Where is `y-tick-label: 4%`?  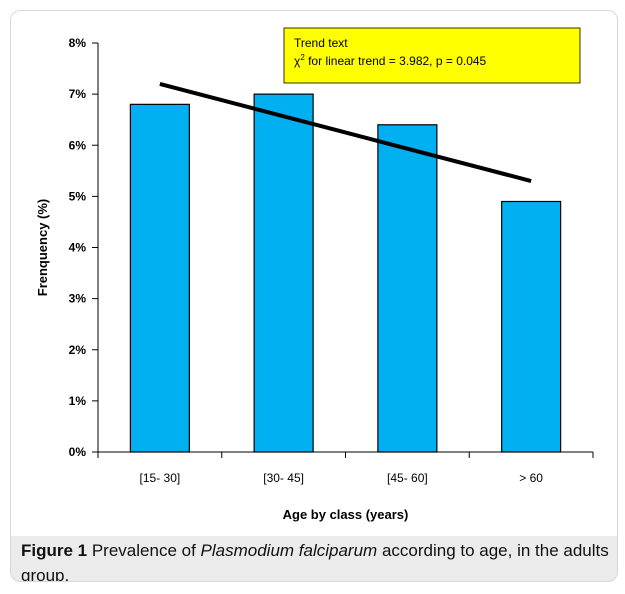 y-tick-label: 4% is located at coordinates (78, 248).